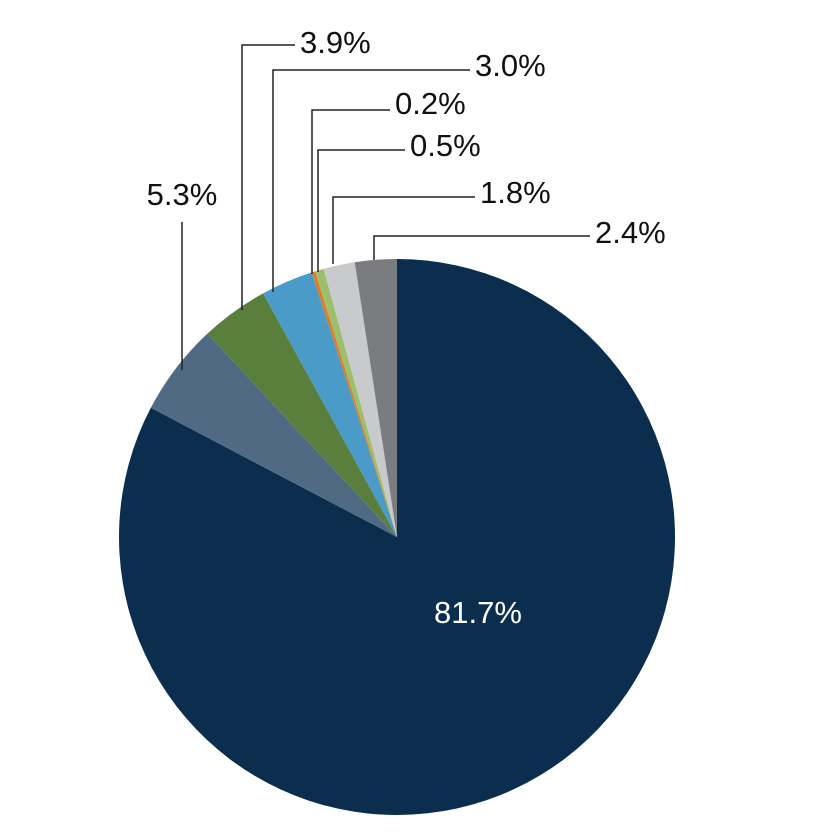 The height and width of the screenshot is (834, 834). Describe the element at coordinates (510, 65) in the screenshot. I see `data-label: 3.0%` at that location.